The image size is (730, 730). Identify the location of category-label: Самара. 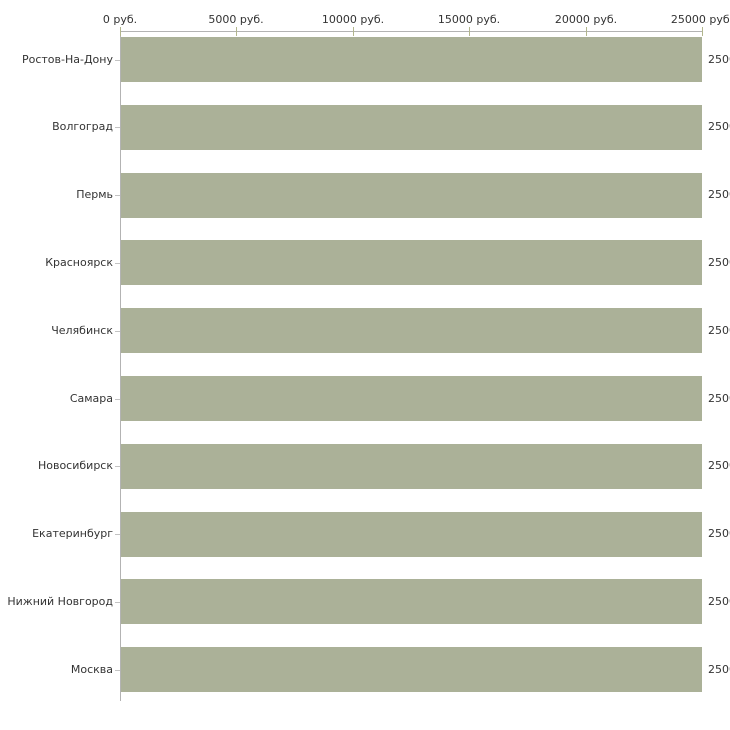
(91, 398).